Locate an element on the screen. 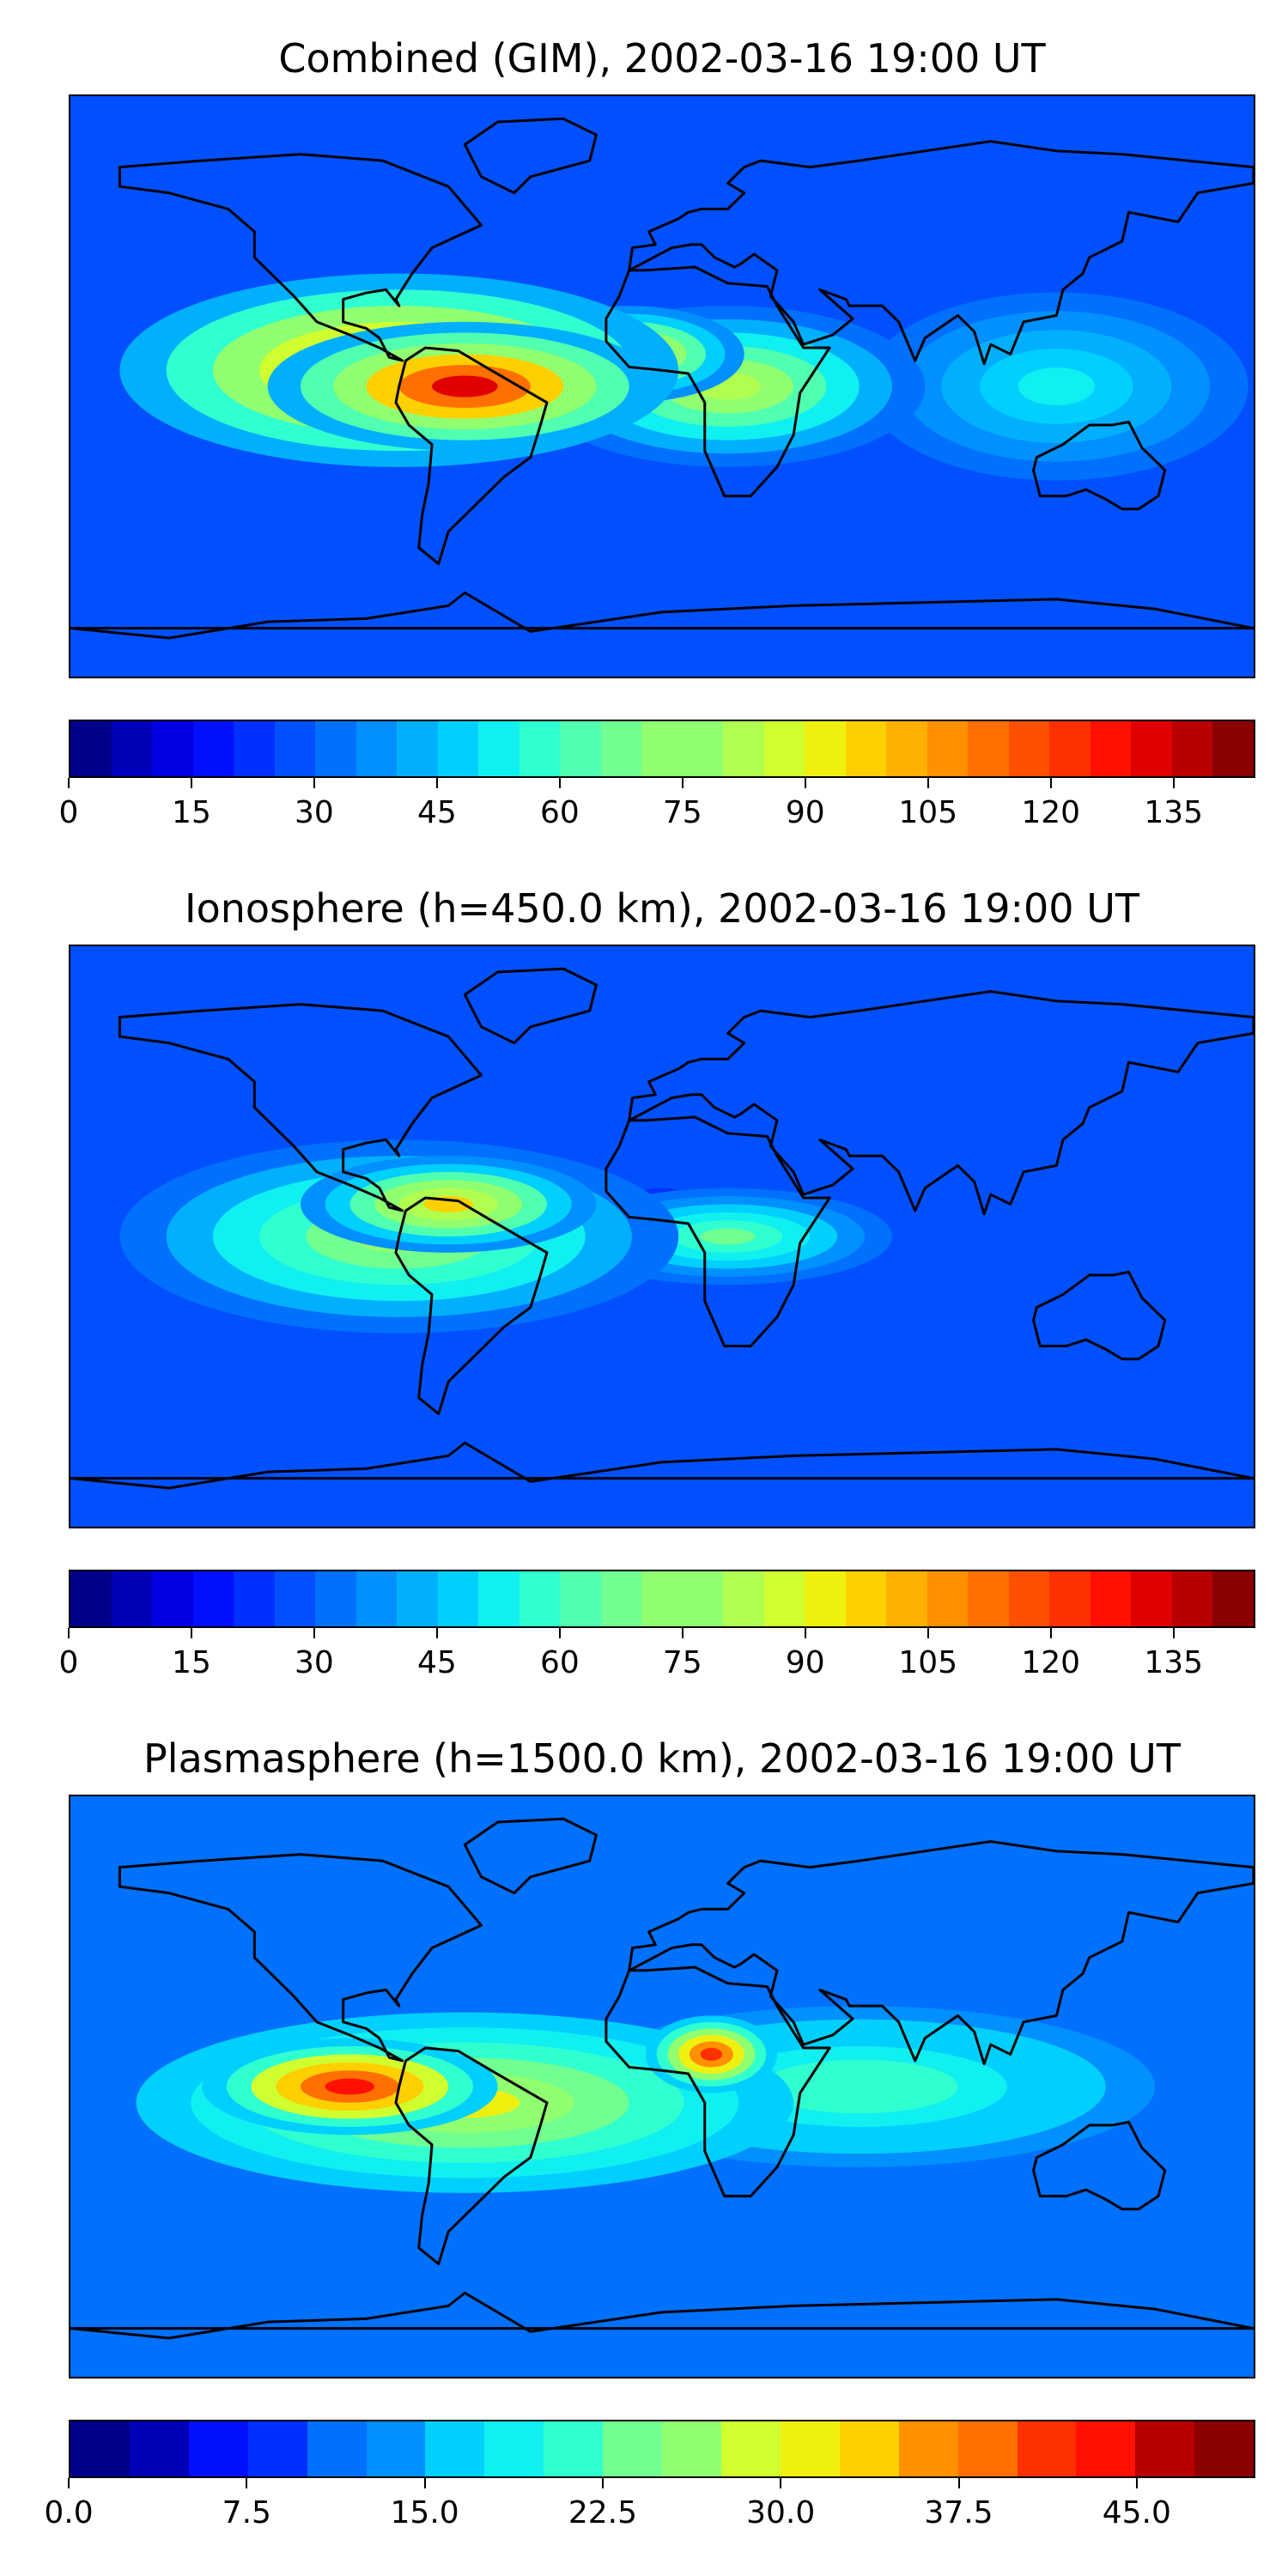 This screenshot has width=1288, height=2576. colorbar-tick-label: 120 is located at coordinates (1051, 812).